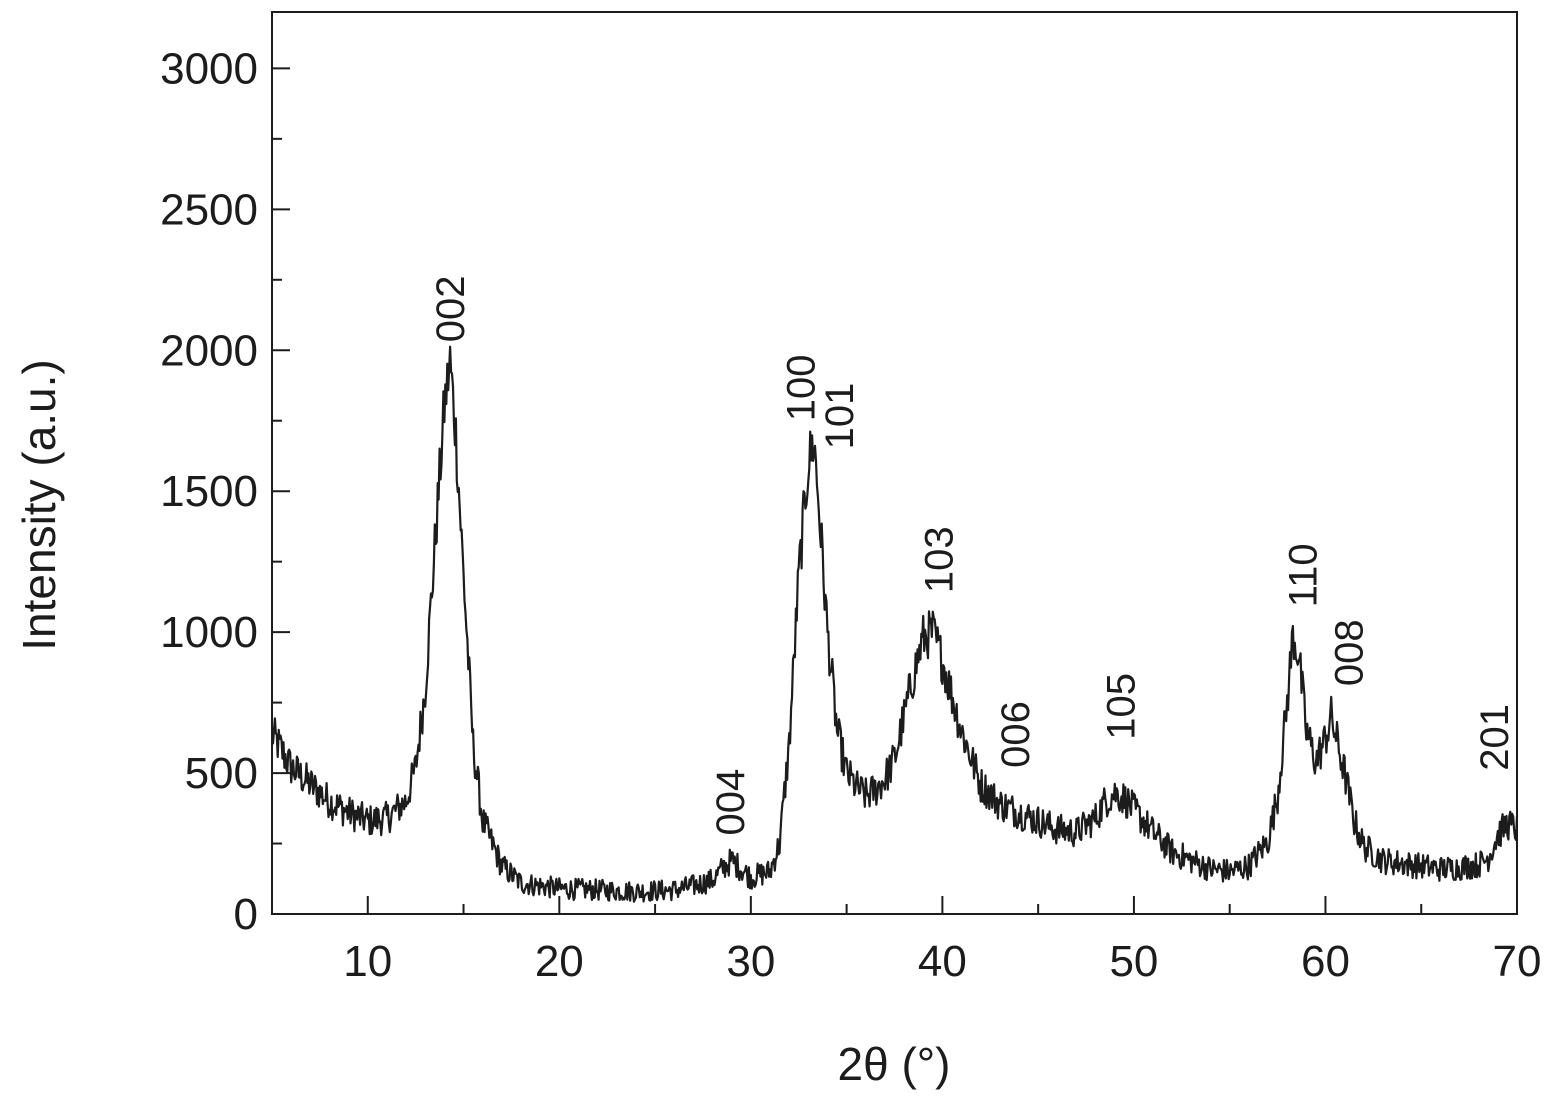 The width and height of the screenshot is (1555, 1105). Describe the element at coordinates (1495, 737) in the screenshot. I see `peak-label-201: 201` at that location.